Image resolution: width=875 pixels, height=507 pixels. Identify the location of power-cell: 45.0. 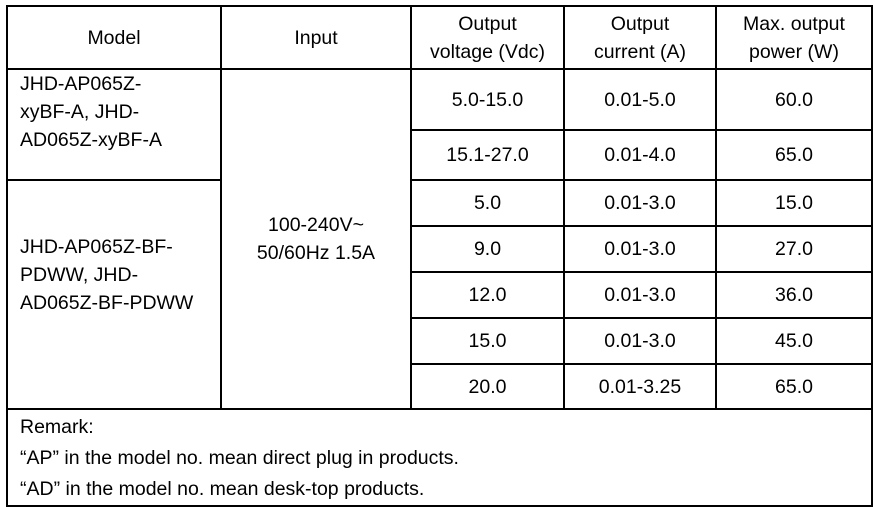
(794, 341).